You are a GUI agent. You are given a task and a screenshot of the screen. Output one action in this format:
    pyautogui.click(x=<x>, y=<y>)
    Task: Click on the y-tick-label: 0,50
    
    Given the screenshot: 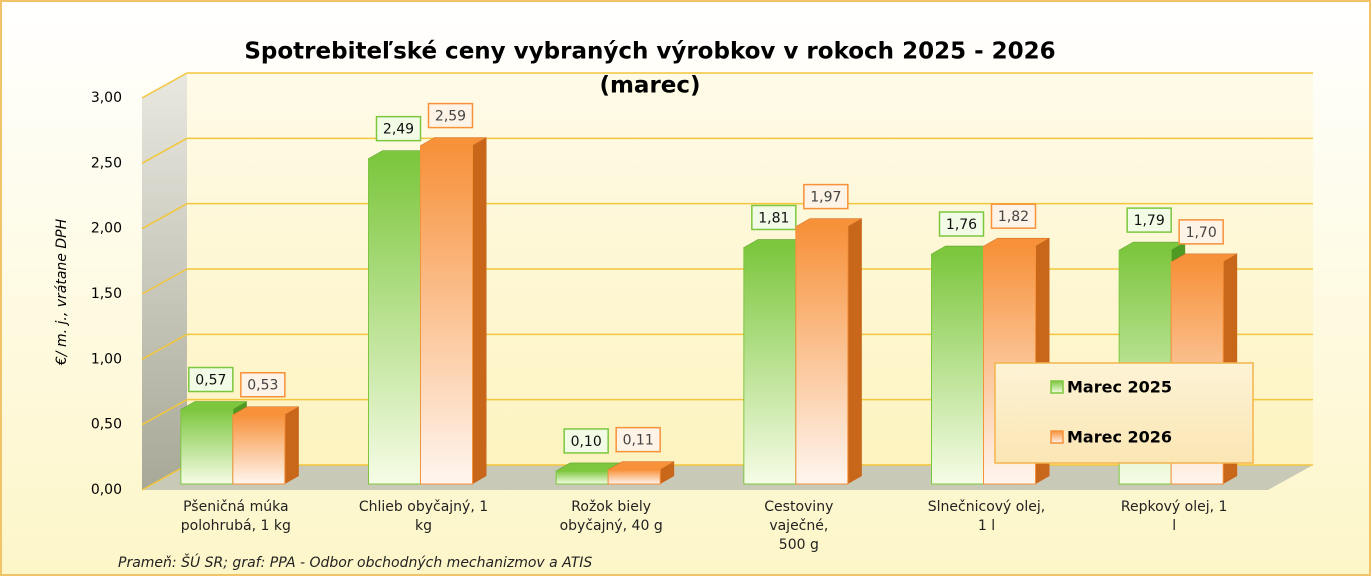 What is the action you would take?
    pyautogui.click(x=106, y=425)
    